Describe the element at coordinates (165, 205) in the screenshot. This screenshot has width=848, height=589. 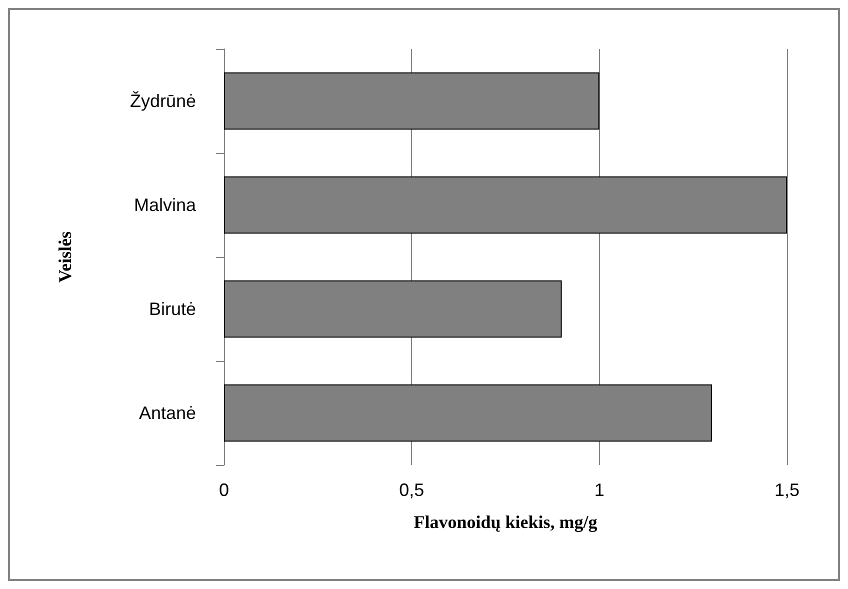
I see `y-tick-label: Malvina` at that location.